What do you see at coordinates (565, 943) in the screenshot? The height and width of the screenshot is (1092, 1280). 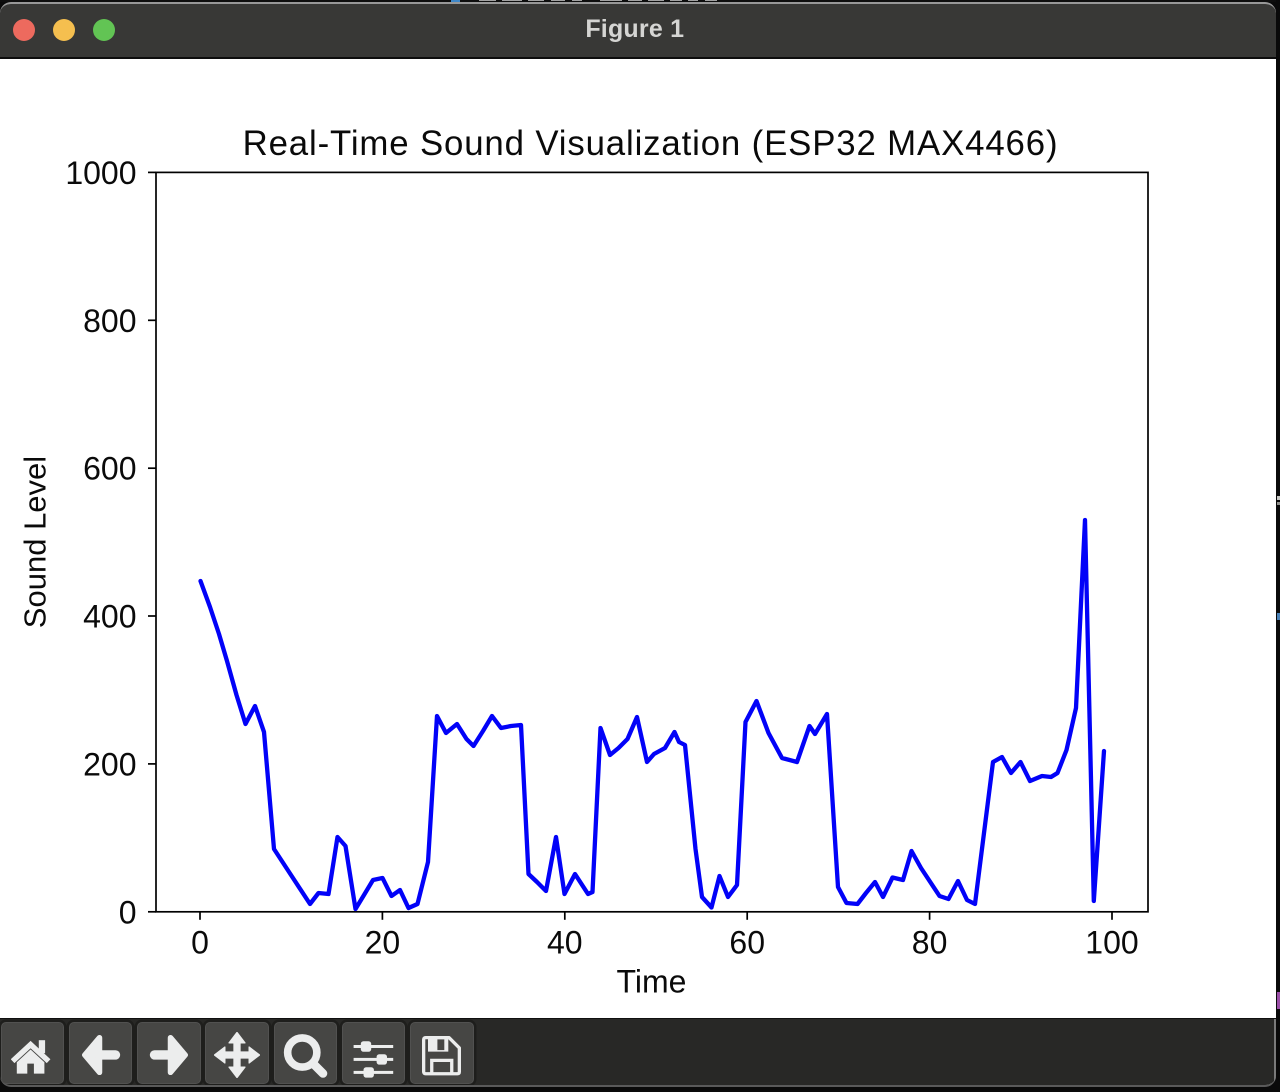 I see `svg-text: 40` at bounding box center [565, 943].